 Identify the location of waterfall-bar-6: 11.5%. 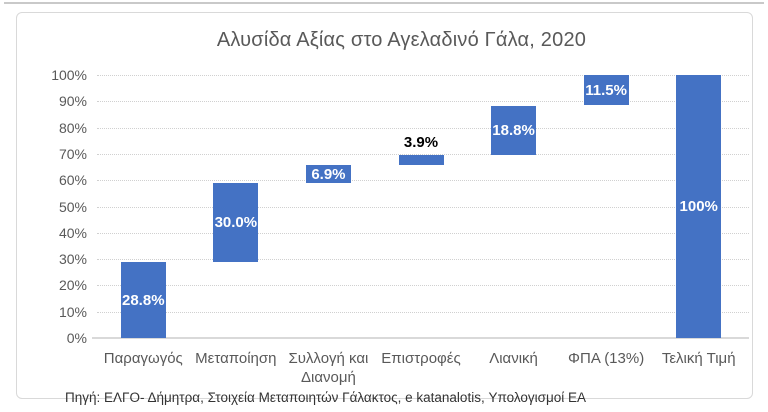
(606, 90).